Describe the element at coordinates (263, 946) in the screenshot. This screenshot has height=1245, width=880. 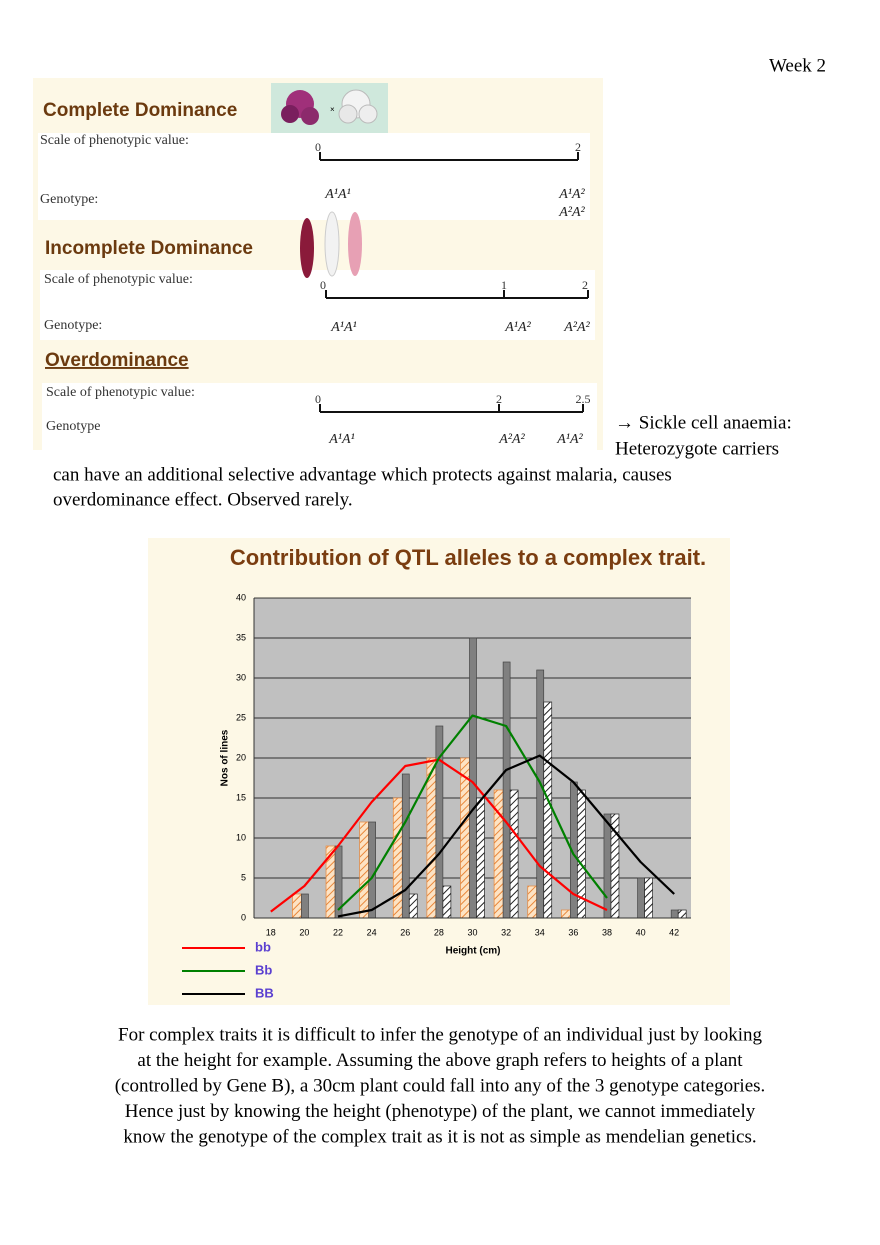
I see `legend-label: bb` at that location.